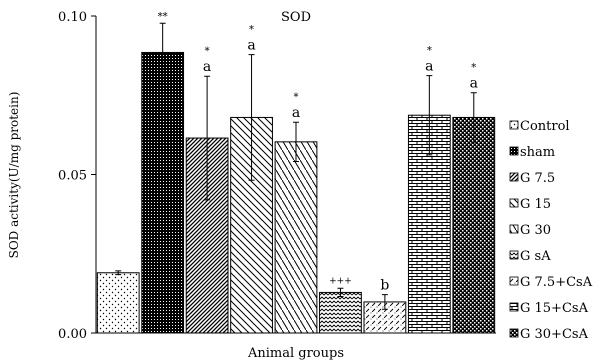 This screenshot has width=614, height=361. What do you see at coordinates (537, 178) in the screenshot?
I see `legend-label-g-7-5: G 7.5` at bounding box center [537, 178].